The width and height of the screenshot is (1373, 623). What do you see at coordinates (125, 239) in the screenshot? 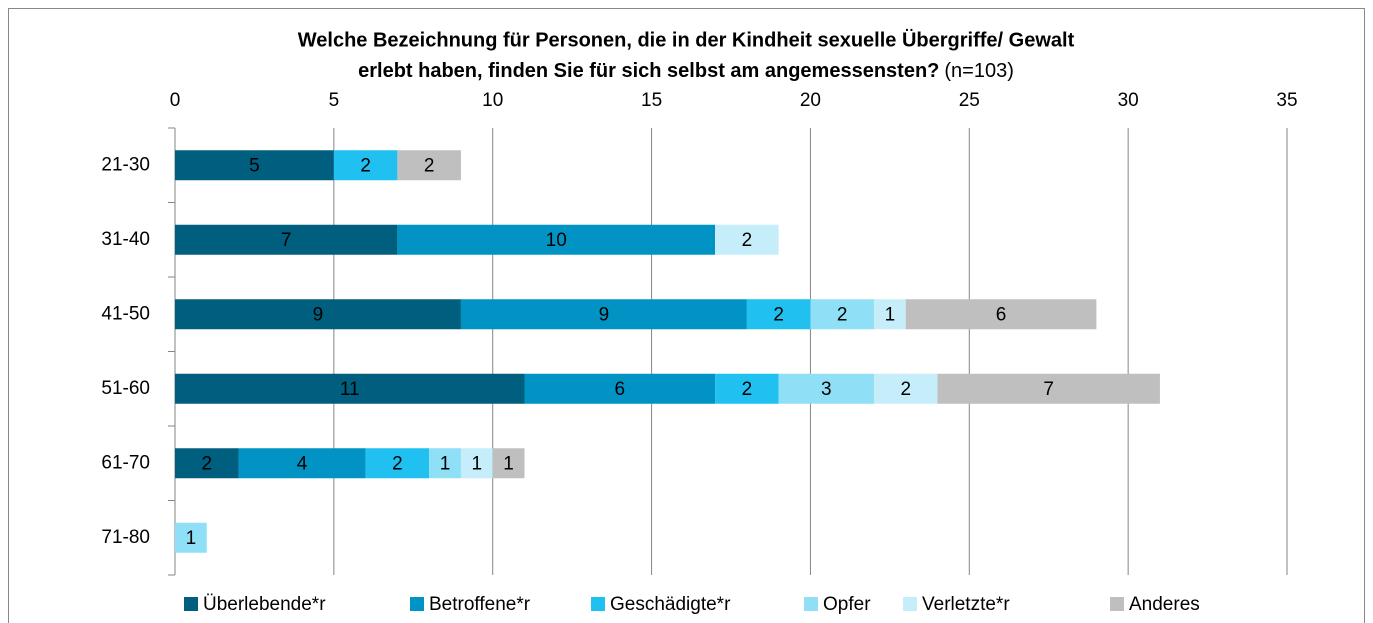
I see `y-tick-label: 31-40` at bounding box center [125, 239].